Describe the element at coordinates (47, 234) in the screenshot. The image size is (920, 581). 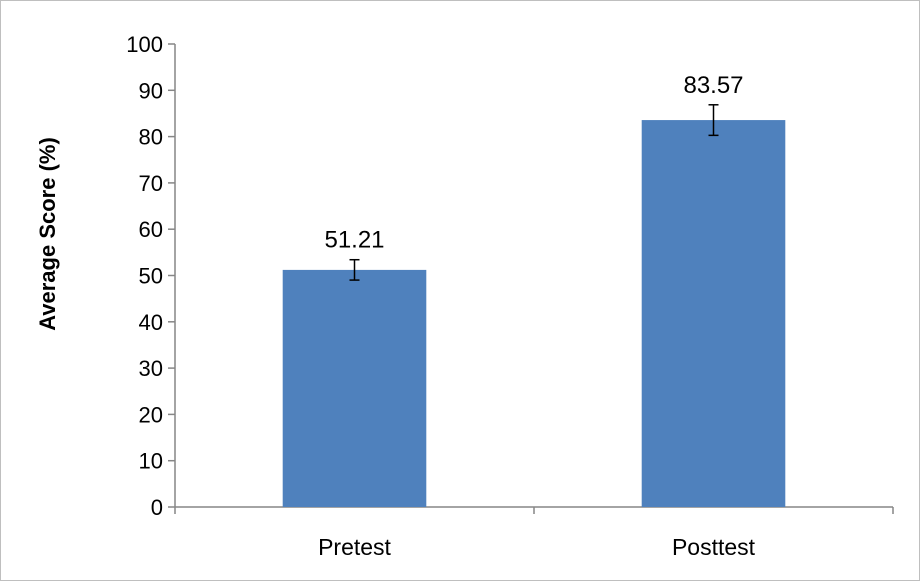
I see `y-axis-title: Average Score (%)` at that location.